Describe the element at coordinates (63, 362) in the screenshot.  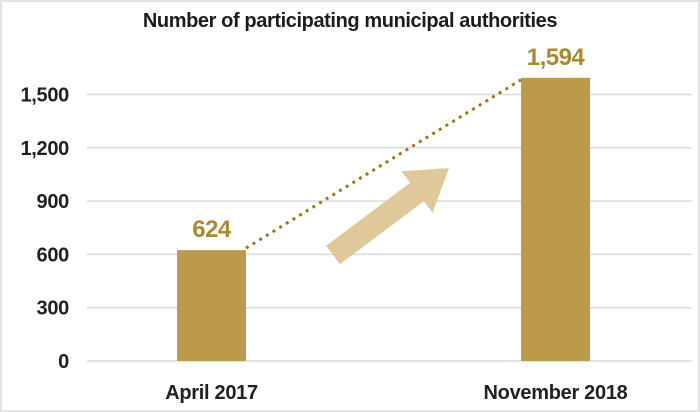
I see `y-tick-label: 0` at that location.